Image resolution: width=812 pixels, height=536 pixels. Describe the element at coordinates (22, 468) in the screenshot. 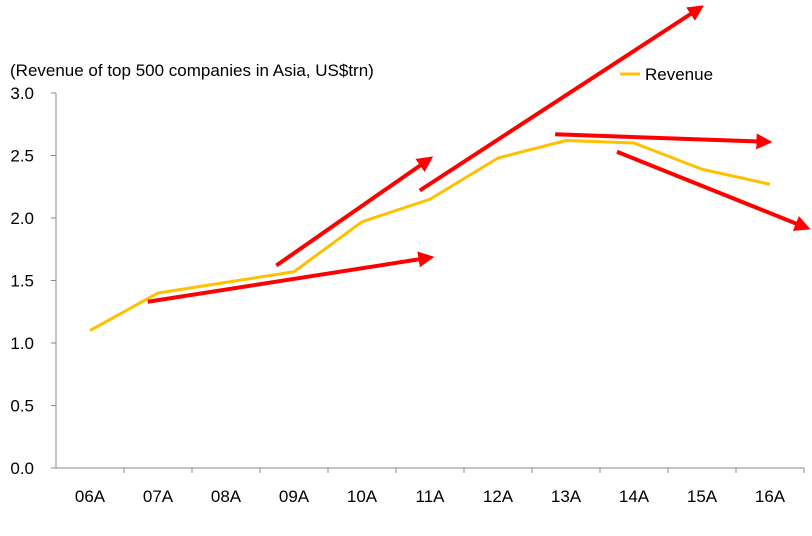

I see `y-tick-label: 0.0` at that location.